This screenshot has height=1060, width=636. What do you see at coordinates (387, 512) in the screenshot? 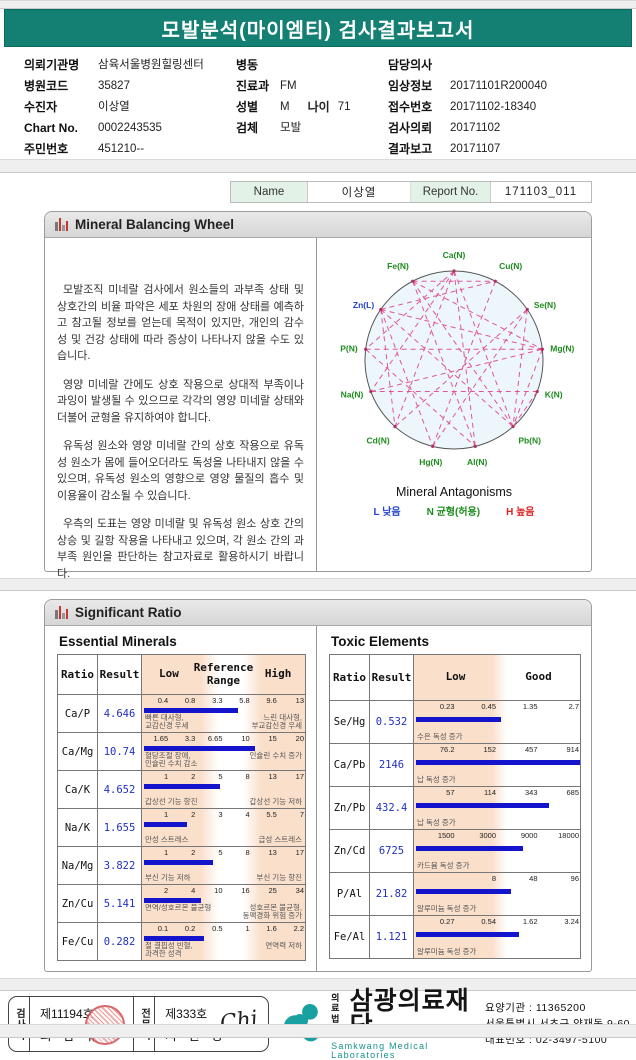
I see `legend-item: L 낮음` at bounding box center [387, 512].